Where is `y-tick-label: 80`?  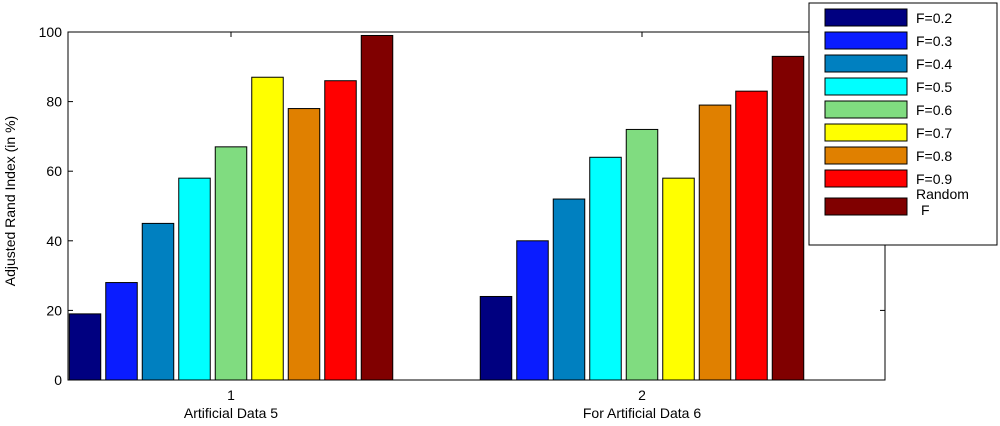
y-tick-label: 80 is located at coordinates (54, 102).